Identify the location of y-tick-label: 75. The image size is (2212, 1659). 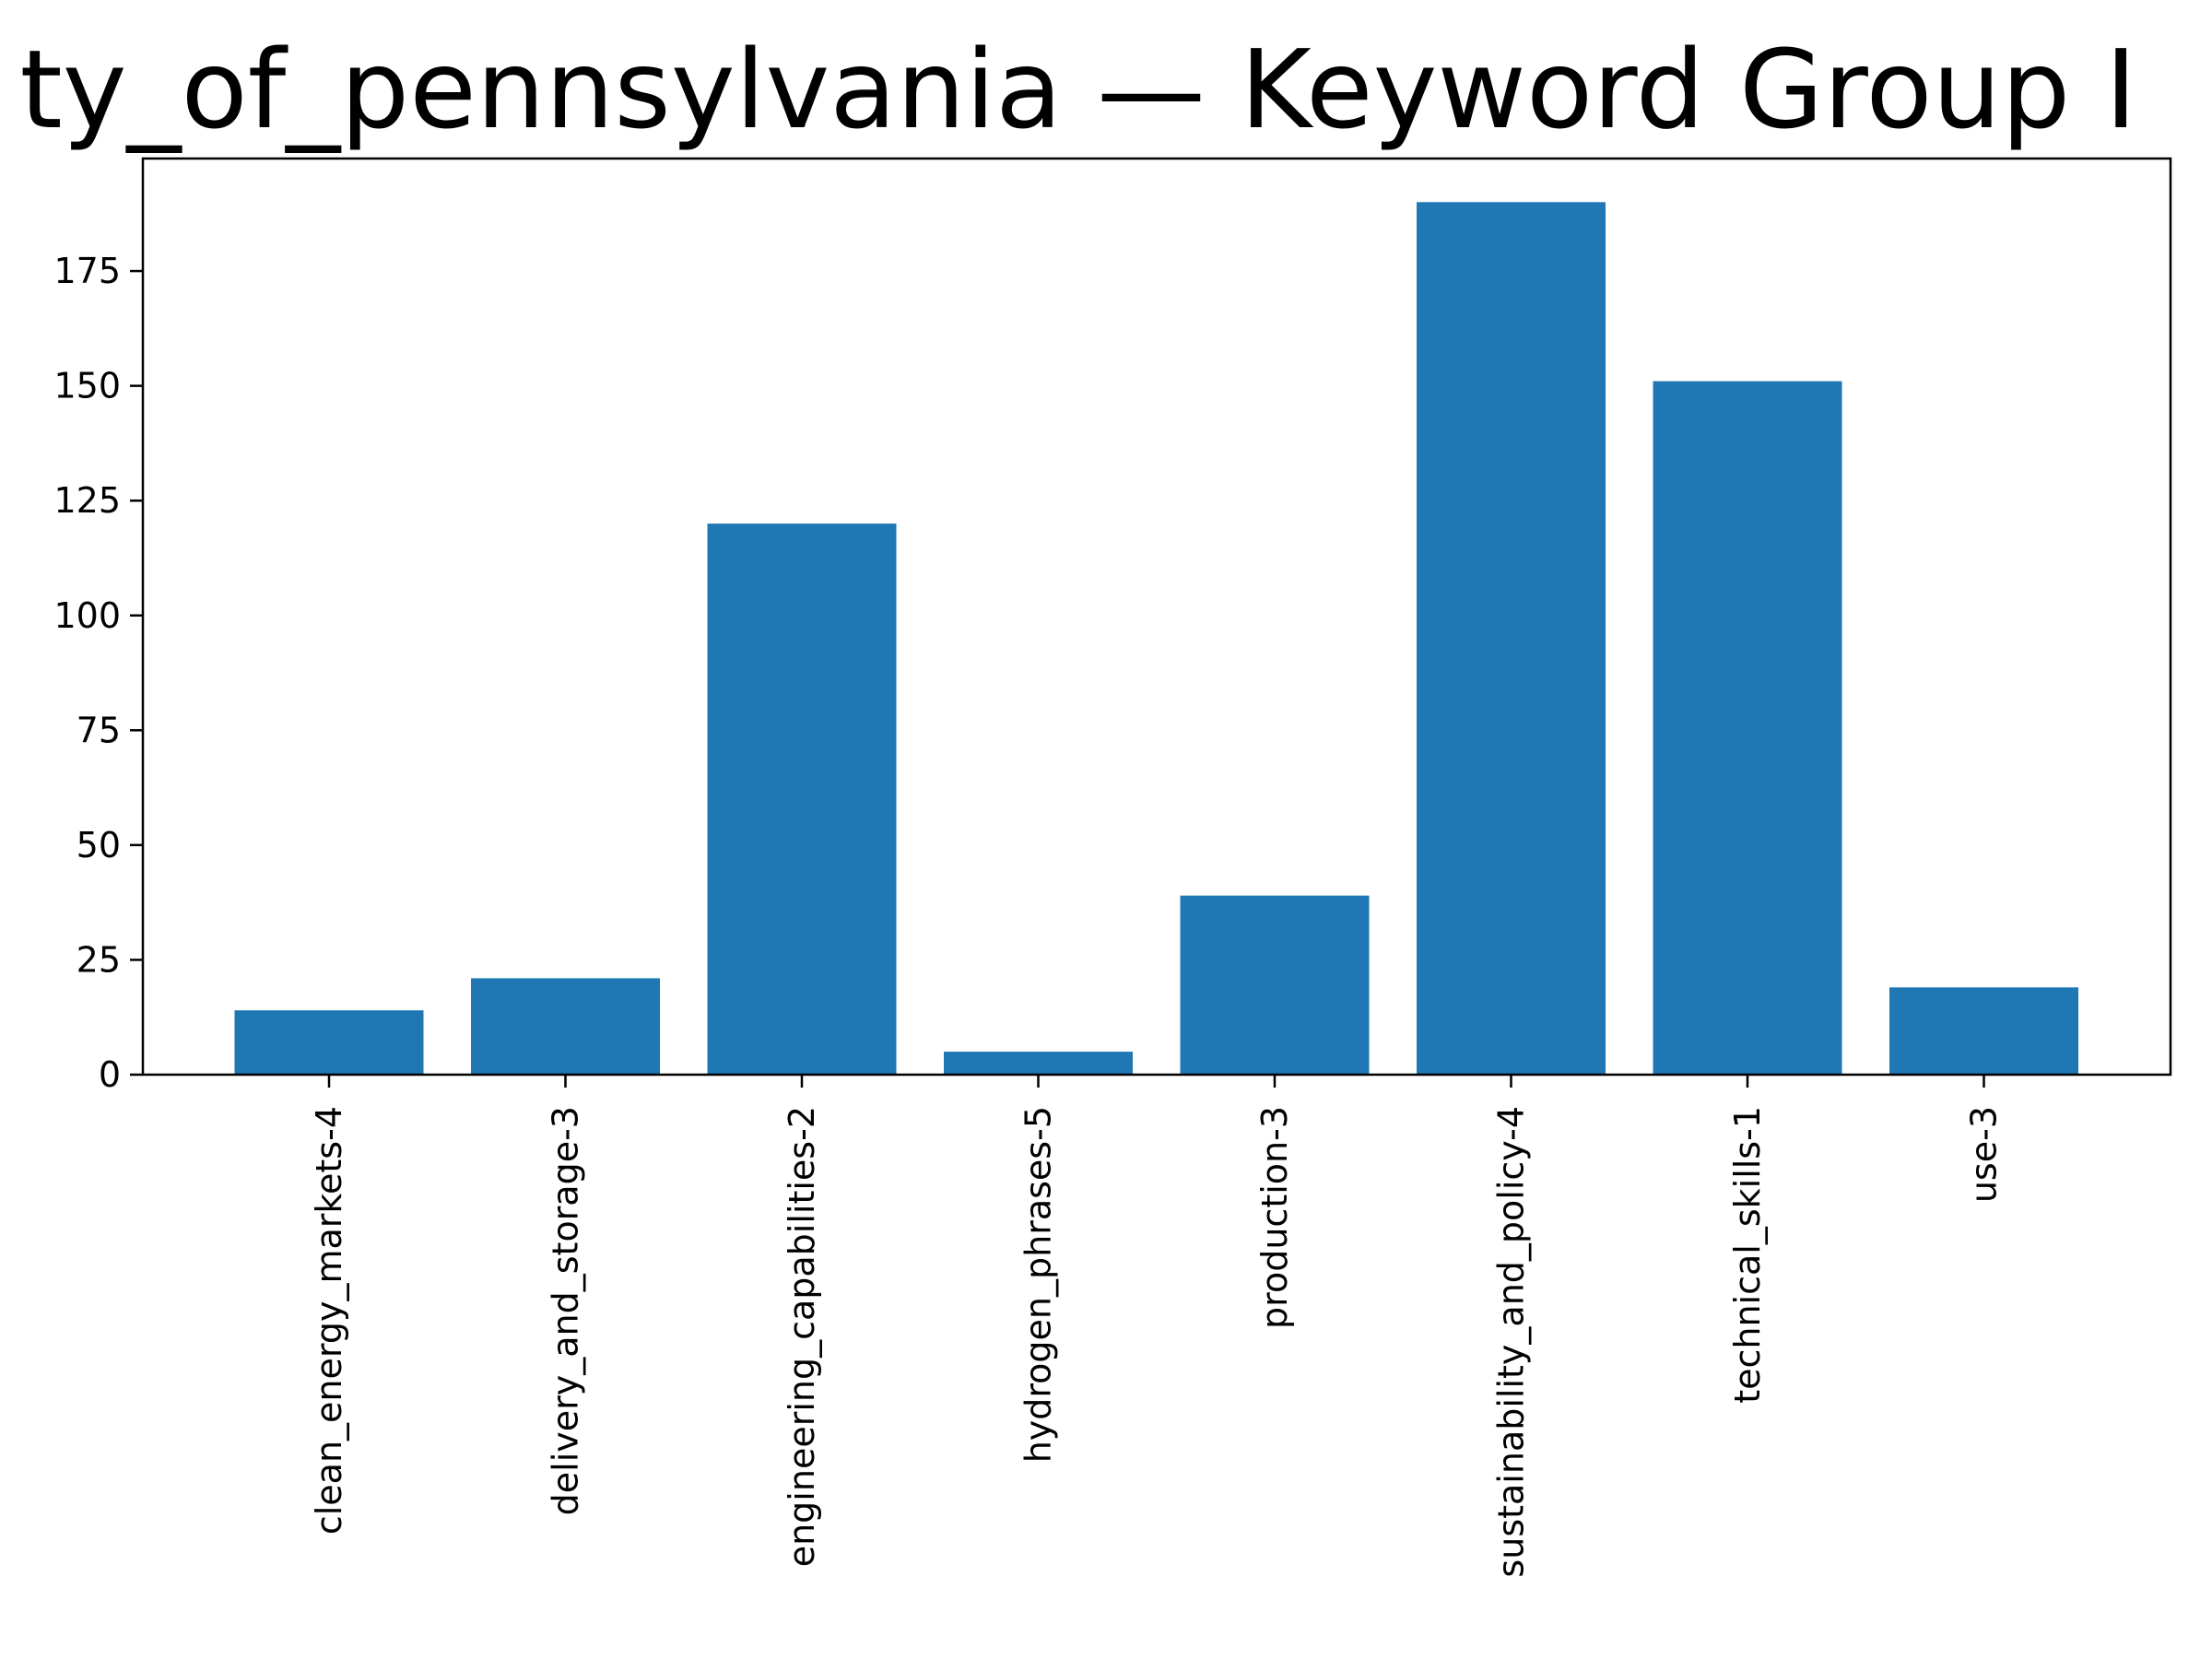
(98, 730).